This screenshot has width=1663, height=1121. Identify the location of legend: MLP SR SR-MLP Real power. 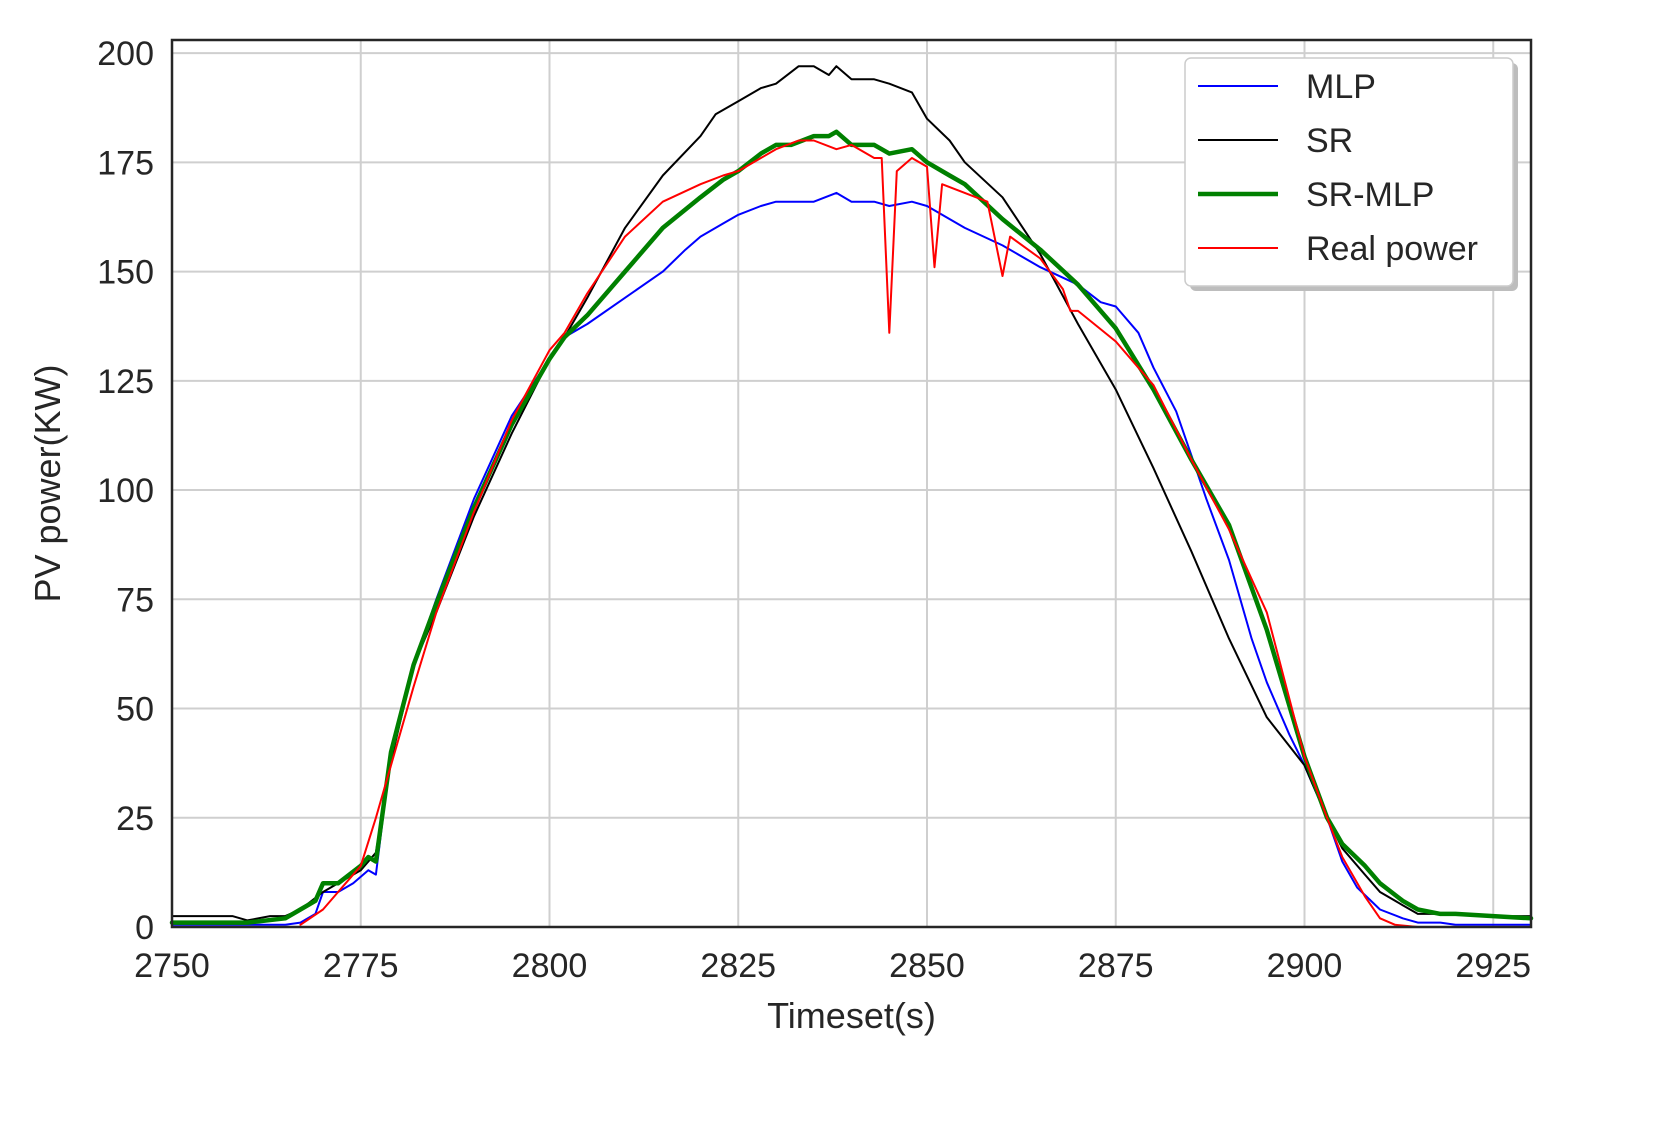
(1351, 174).